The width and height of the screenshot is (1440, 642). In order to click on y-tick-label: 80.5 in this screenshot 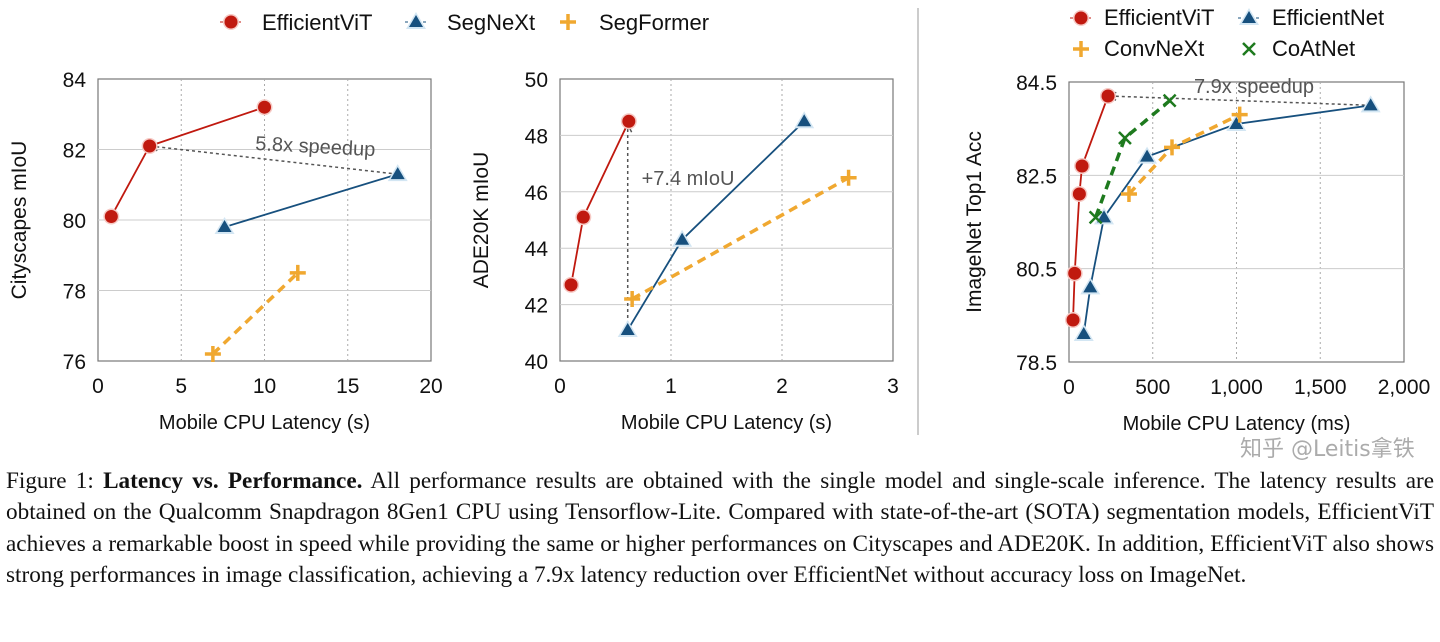, I will do `click(1036, 270)`.